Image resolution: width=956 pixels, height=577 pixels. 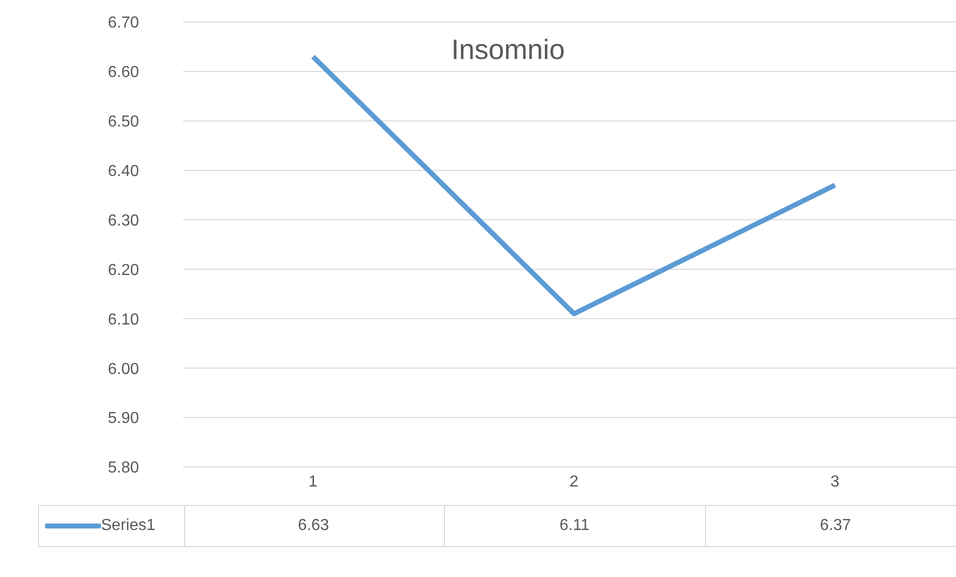 What do you see at coordinates (313, 481) in the screenshot?
I see `x-tick-label: 1` at bounding box center [313, 481].